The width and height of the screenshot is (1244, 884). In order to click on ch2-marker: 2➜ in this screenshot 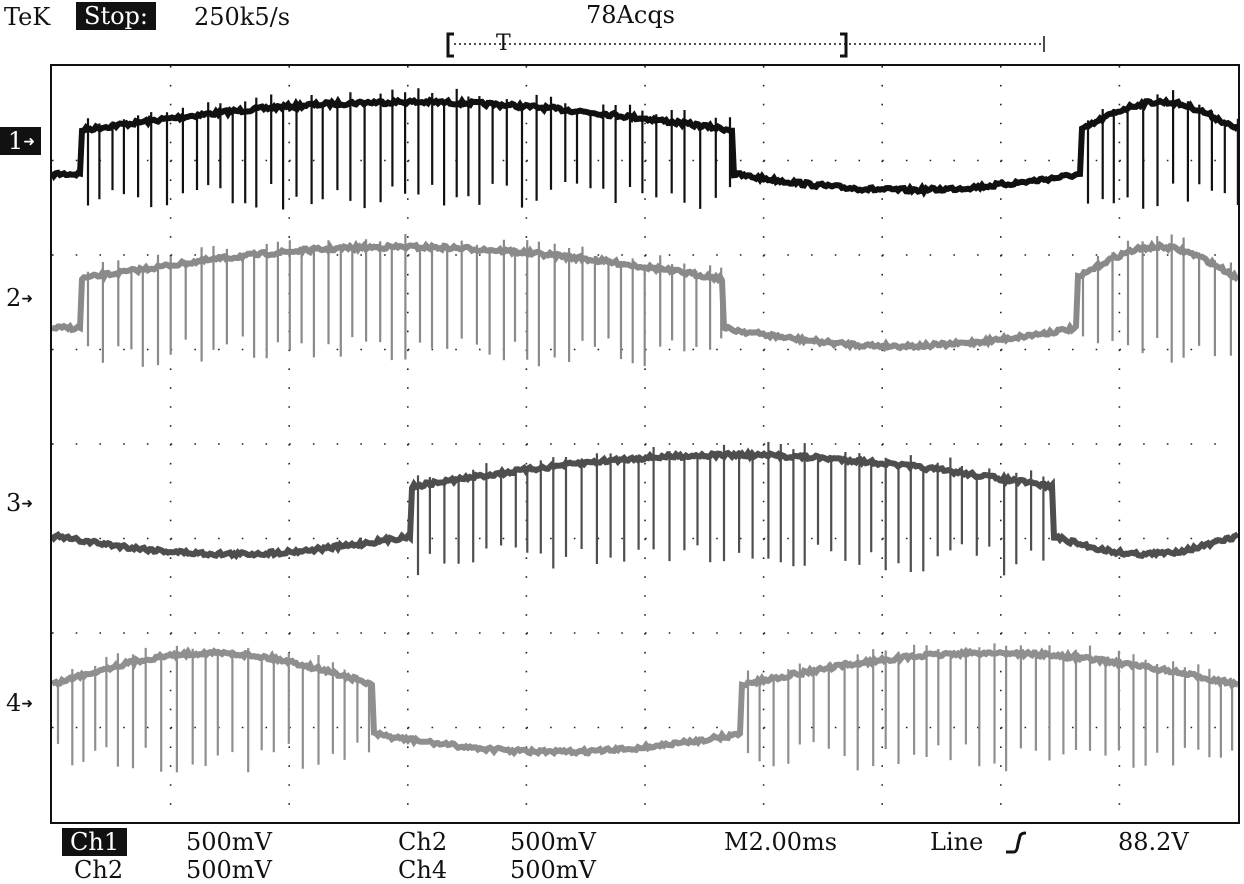, I will do `click(20, 298)`.